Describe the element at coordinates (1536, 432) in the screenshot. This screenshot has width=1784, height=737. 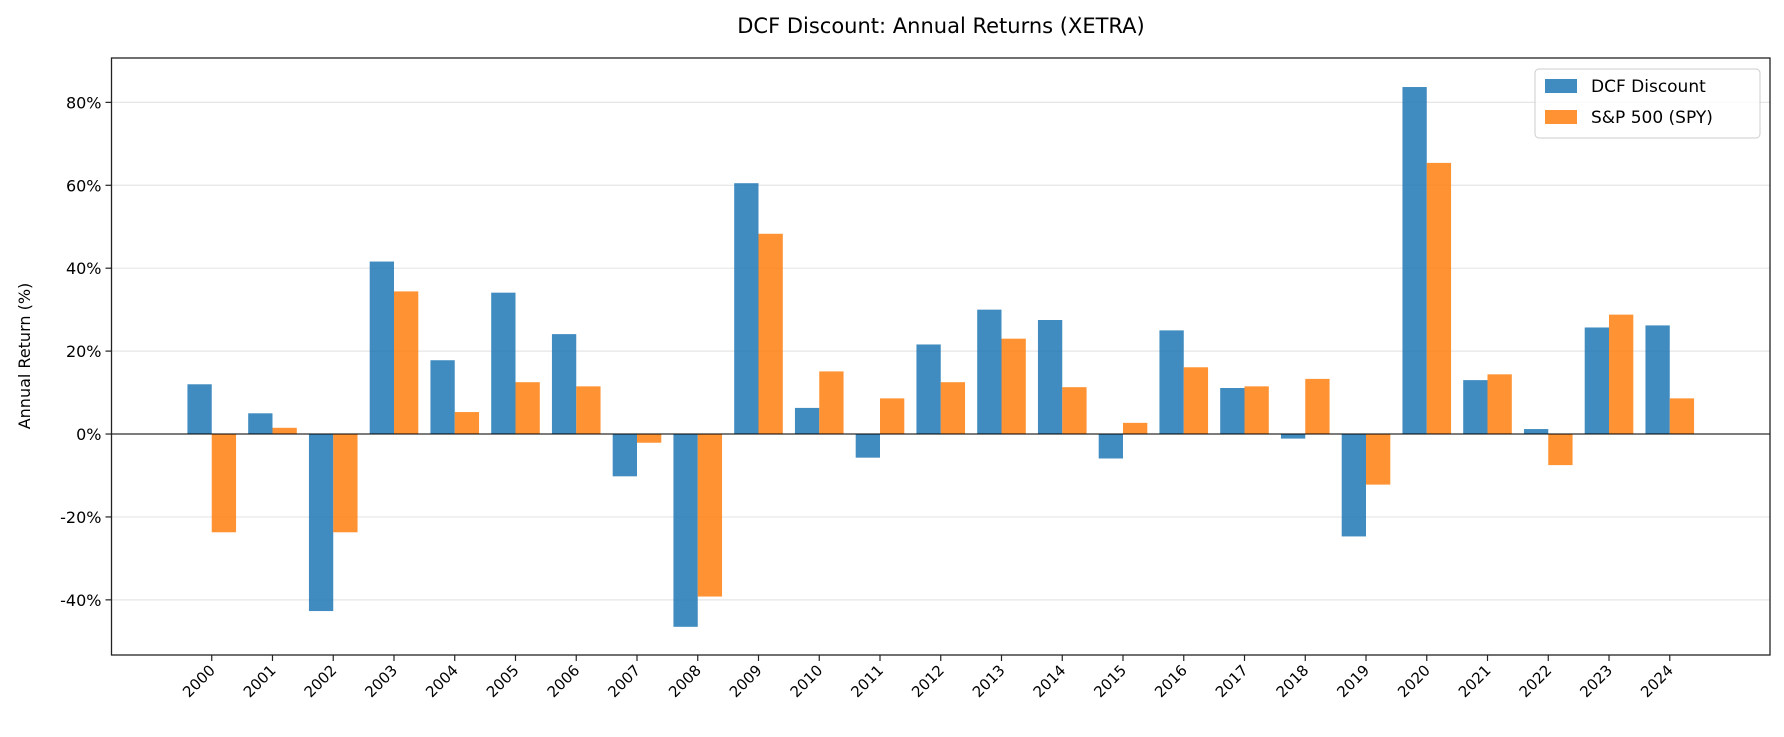
I see `bar-dcf-2022` at that location.